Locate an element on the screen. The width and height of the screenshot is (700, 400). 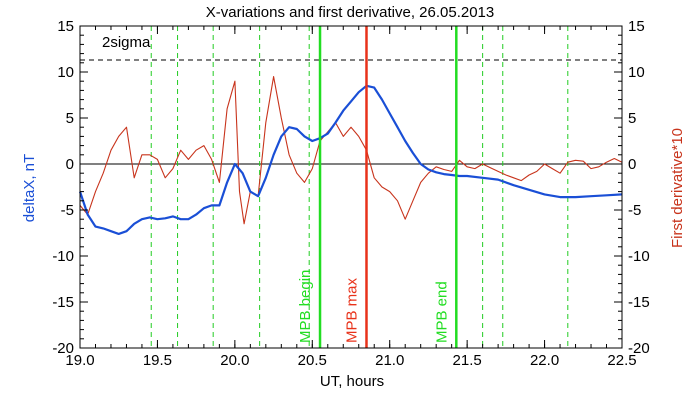
mpb-marker-label: MPB max is located at coordinates (351, 310).